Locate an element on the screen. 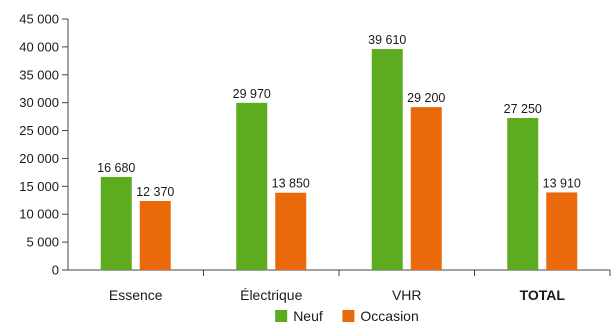 This screenshot has width=611, height=329. x-tick-label: VHR is located at coordinates (407, 295).